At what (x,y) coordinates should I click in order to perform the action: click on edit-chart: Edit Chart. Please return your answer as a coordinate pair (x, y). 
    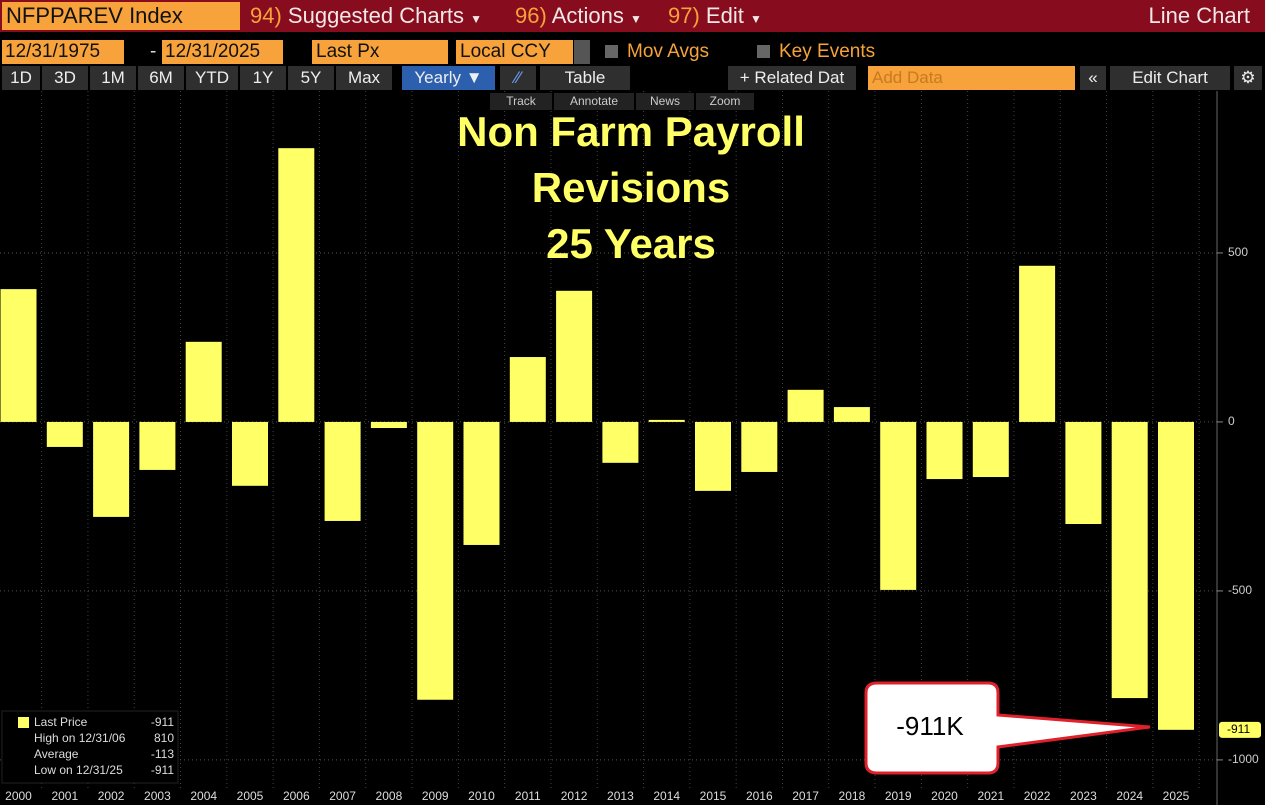
    Looking at the image, I should click on (1170, 78).